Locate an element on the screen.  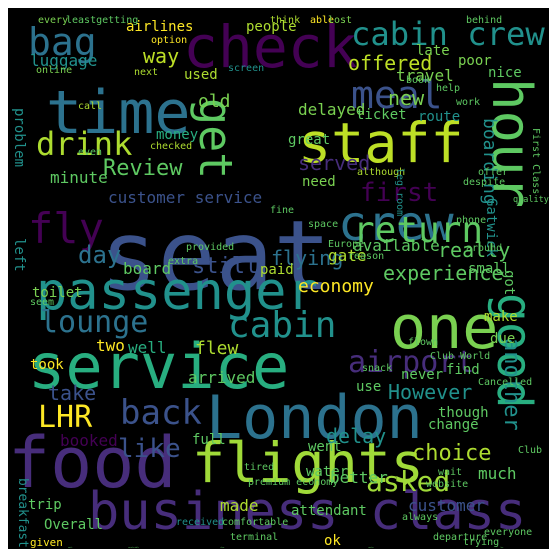
cloud-word: due is located at coordinates (503, 339).